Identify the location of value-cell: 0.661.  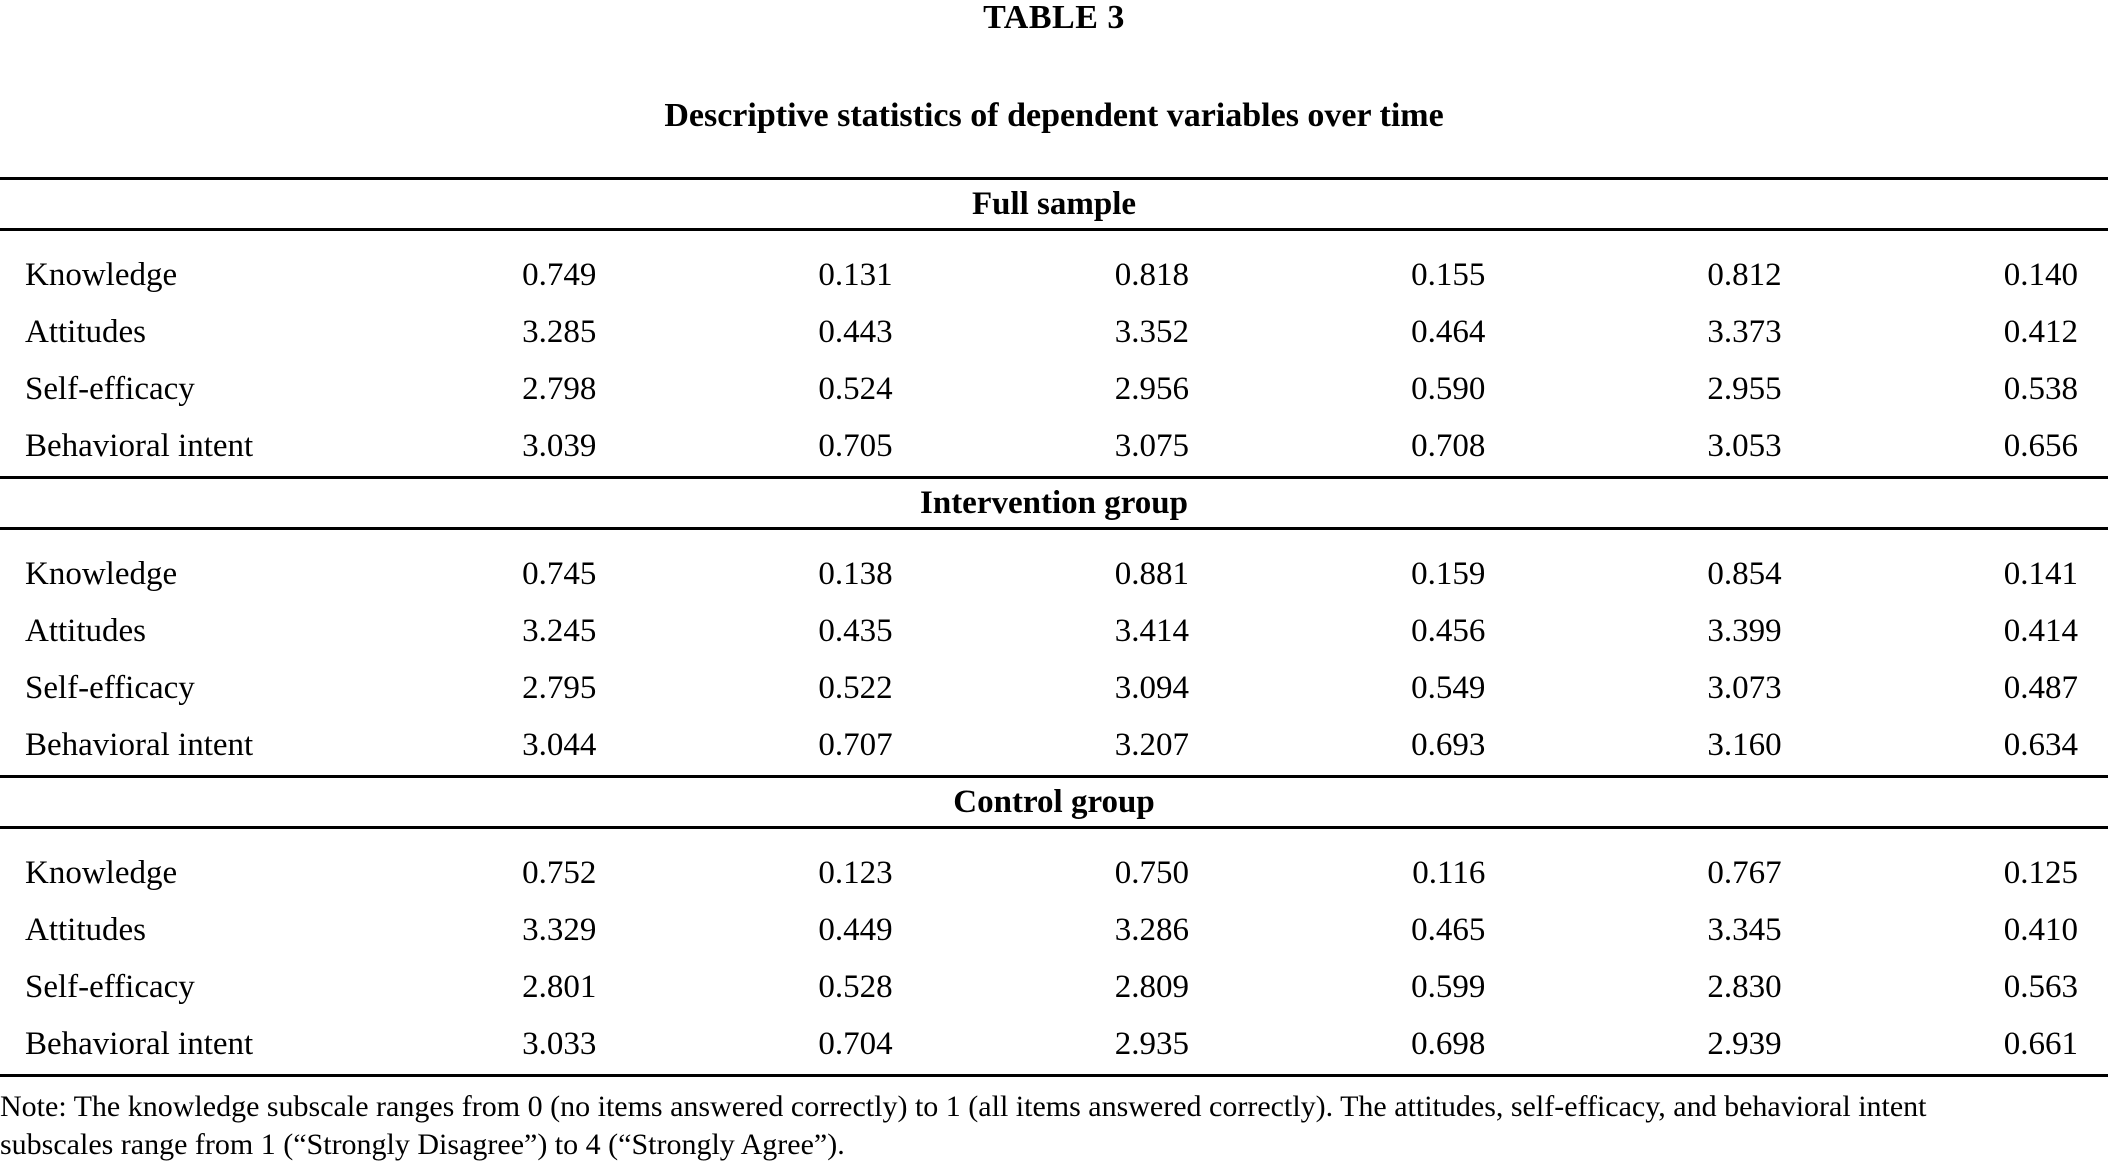
(2040, 1044).